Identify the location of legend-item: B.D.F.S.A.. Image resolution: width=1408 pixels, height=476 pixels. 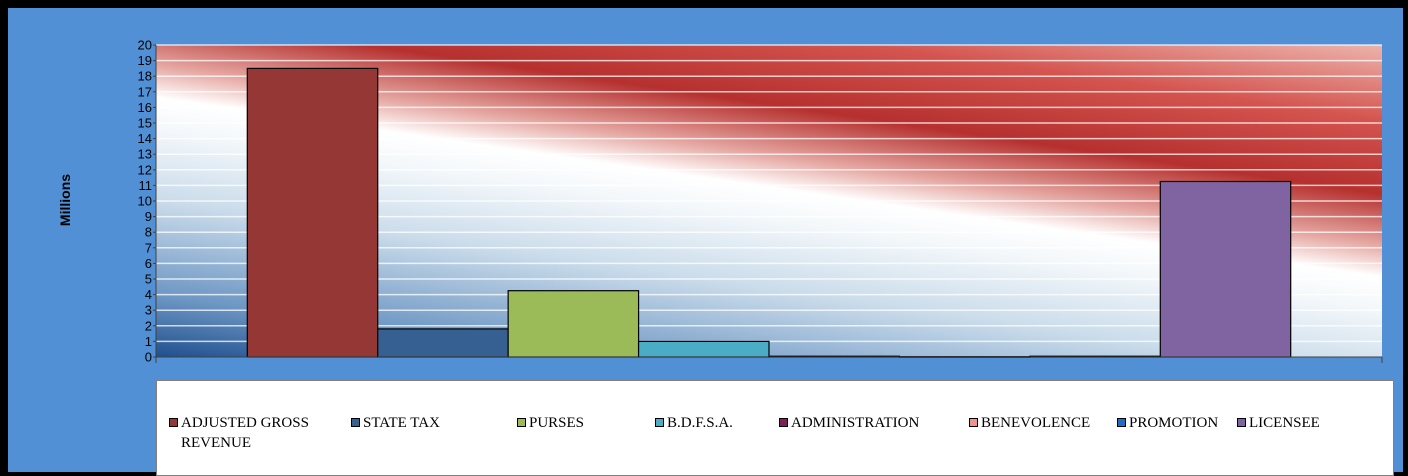
(715, 423).